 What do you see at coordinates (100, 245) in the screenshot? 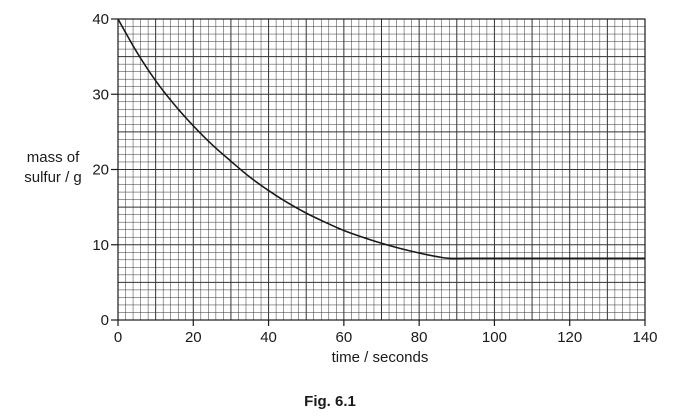
I see `y-tick-label: 10` at bounding box center [100, 245].